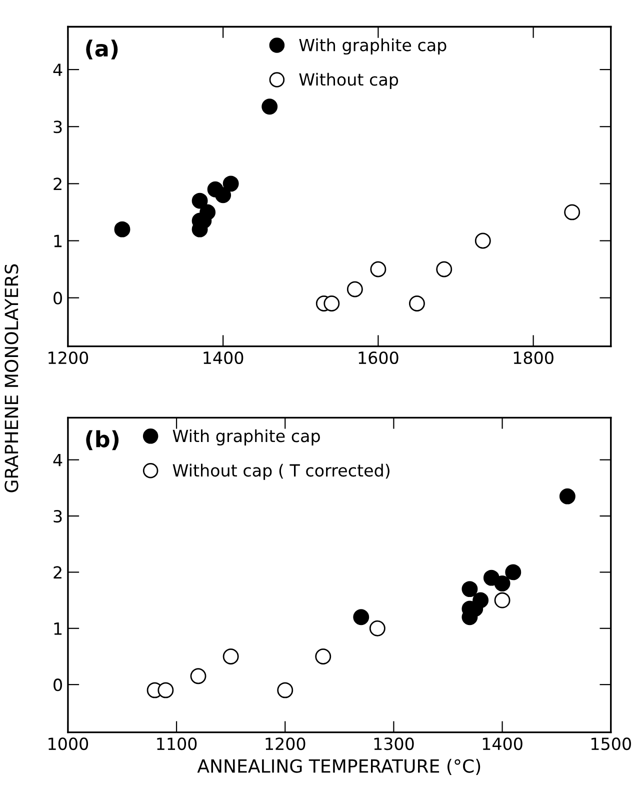  Describe the element at coordinates (378, 357) in the screenshot. I see `x-tick-label: 1600` at that location.